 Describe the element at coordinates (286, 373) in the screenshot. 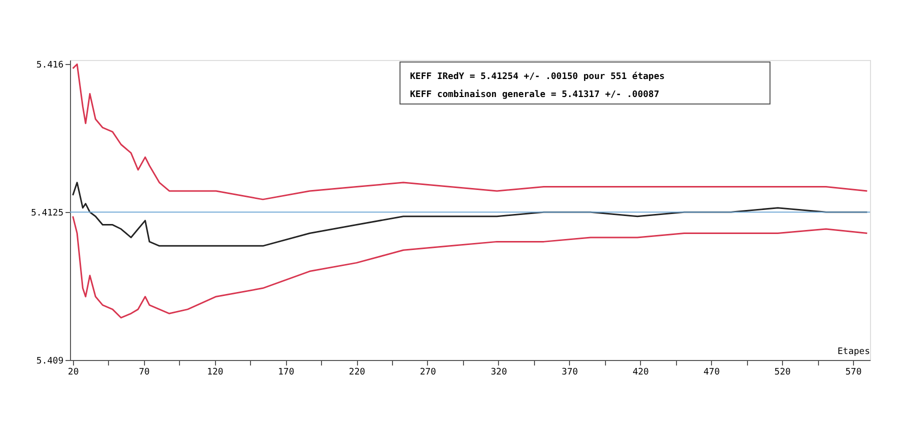

I see `x-tick-label: 170` at that location.